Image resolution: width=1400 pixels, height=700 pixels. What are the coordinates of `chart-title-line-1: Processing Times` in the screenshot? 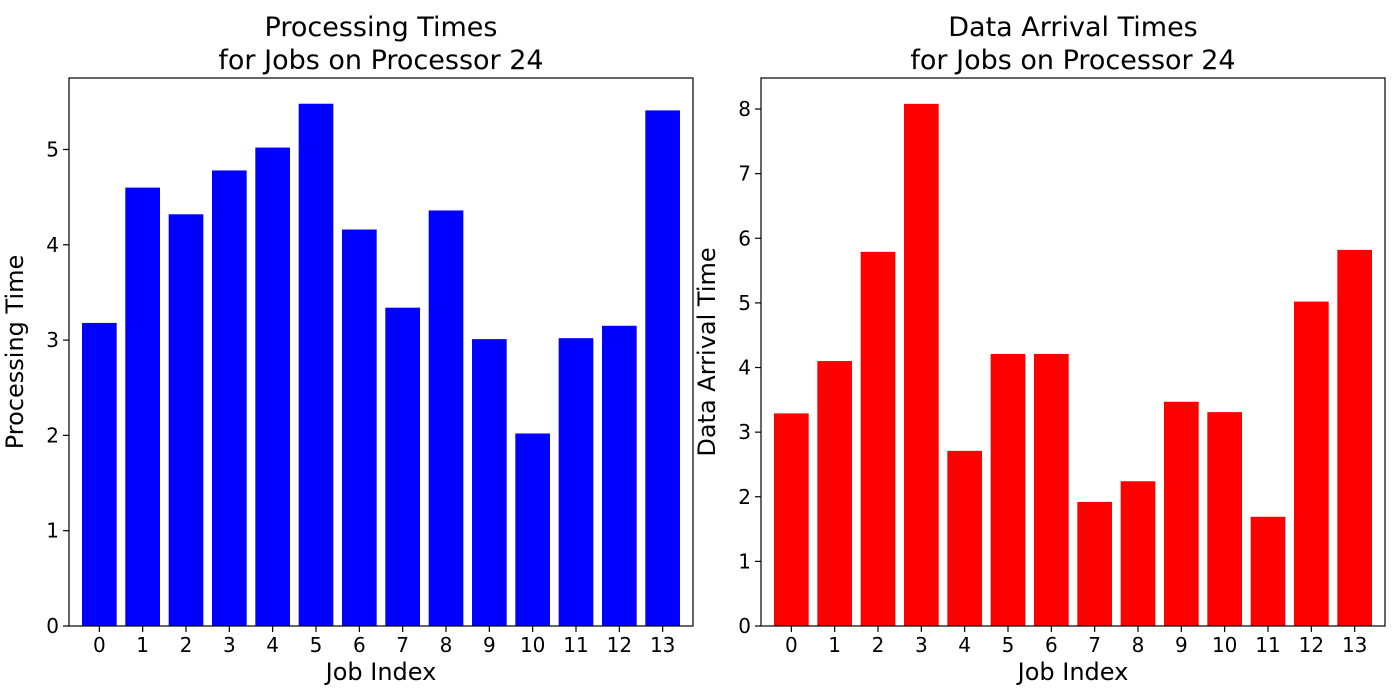 It's located at (381, 27).